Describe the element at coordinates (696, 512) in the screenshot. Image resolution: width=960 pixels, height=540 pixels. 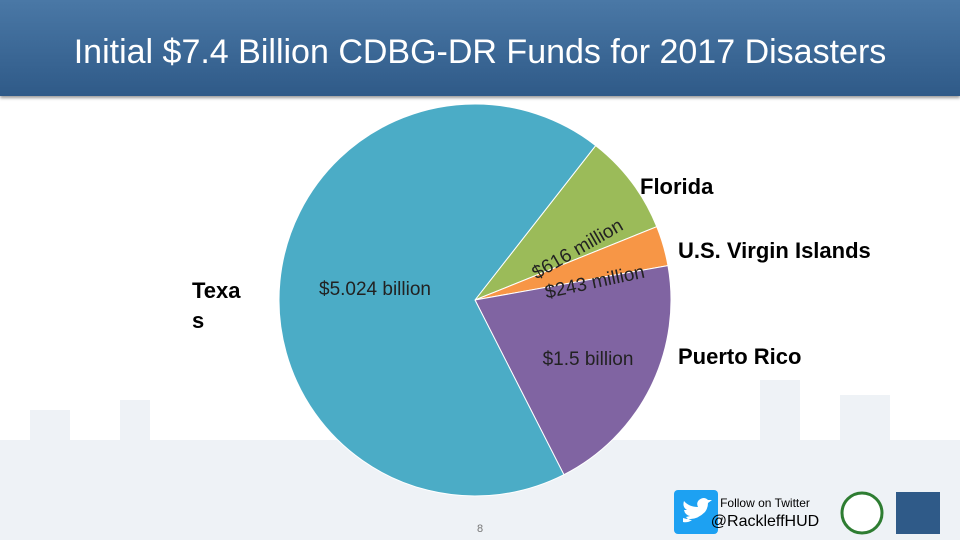
I see `twitter-icon` at that location.